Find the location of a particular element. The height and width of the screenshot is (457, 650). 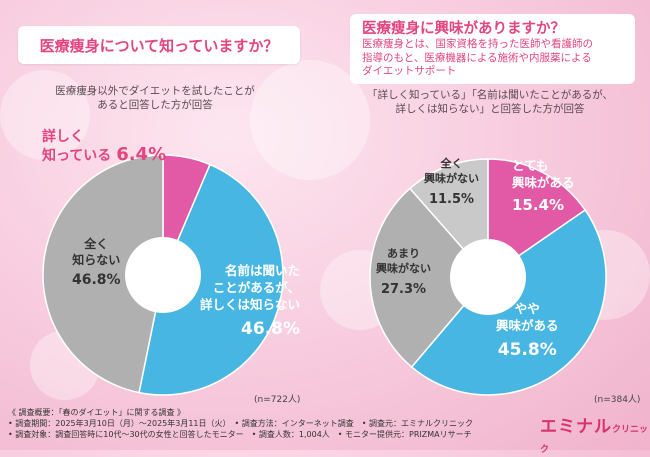

label-heard-name: 名前は聞いた ことがあるが、 詳しくは知らない 46.8% is located at coordinates (250, 300).